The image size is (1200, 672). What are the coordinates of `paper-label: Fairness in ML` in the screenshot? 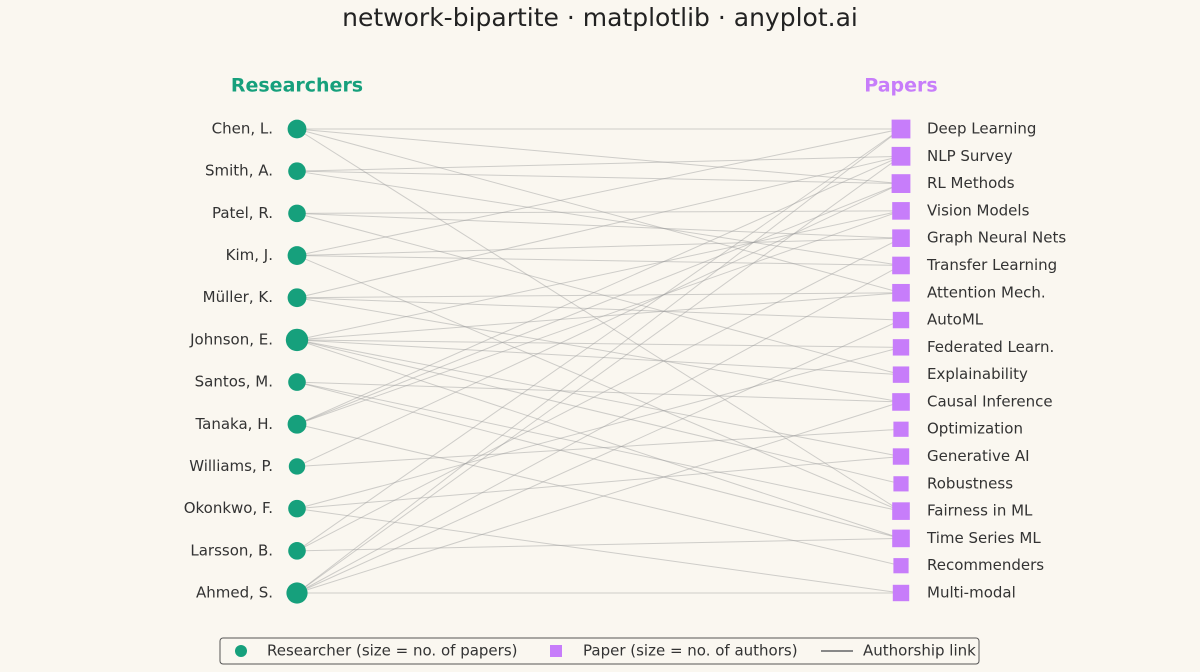 It's located at (980, 511).